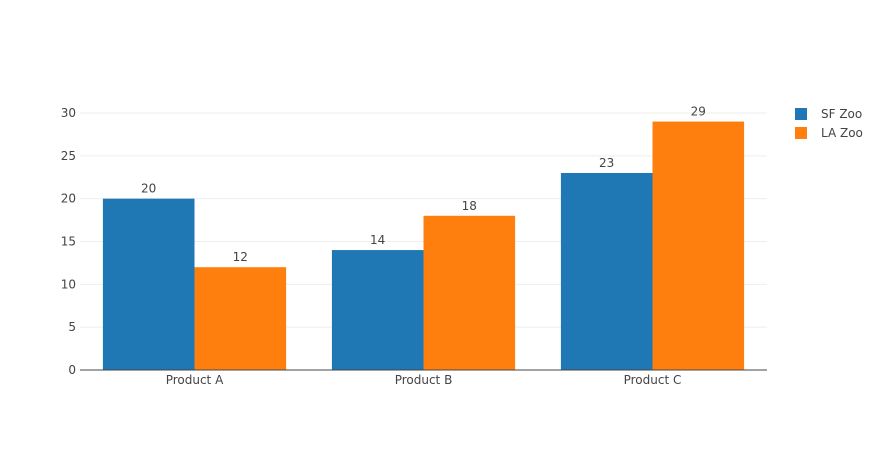  I want to click on legend: SF Zoo LA Zoo, so click(829, 123).